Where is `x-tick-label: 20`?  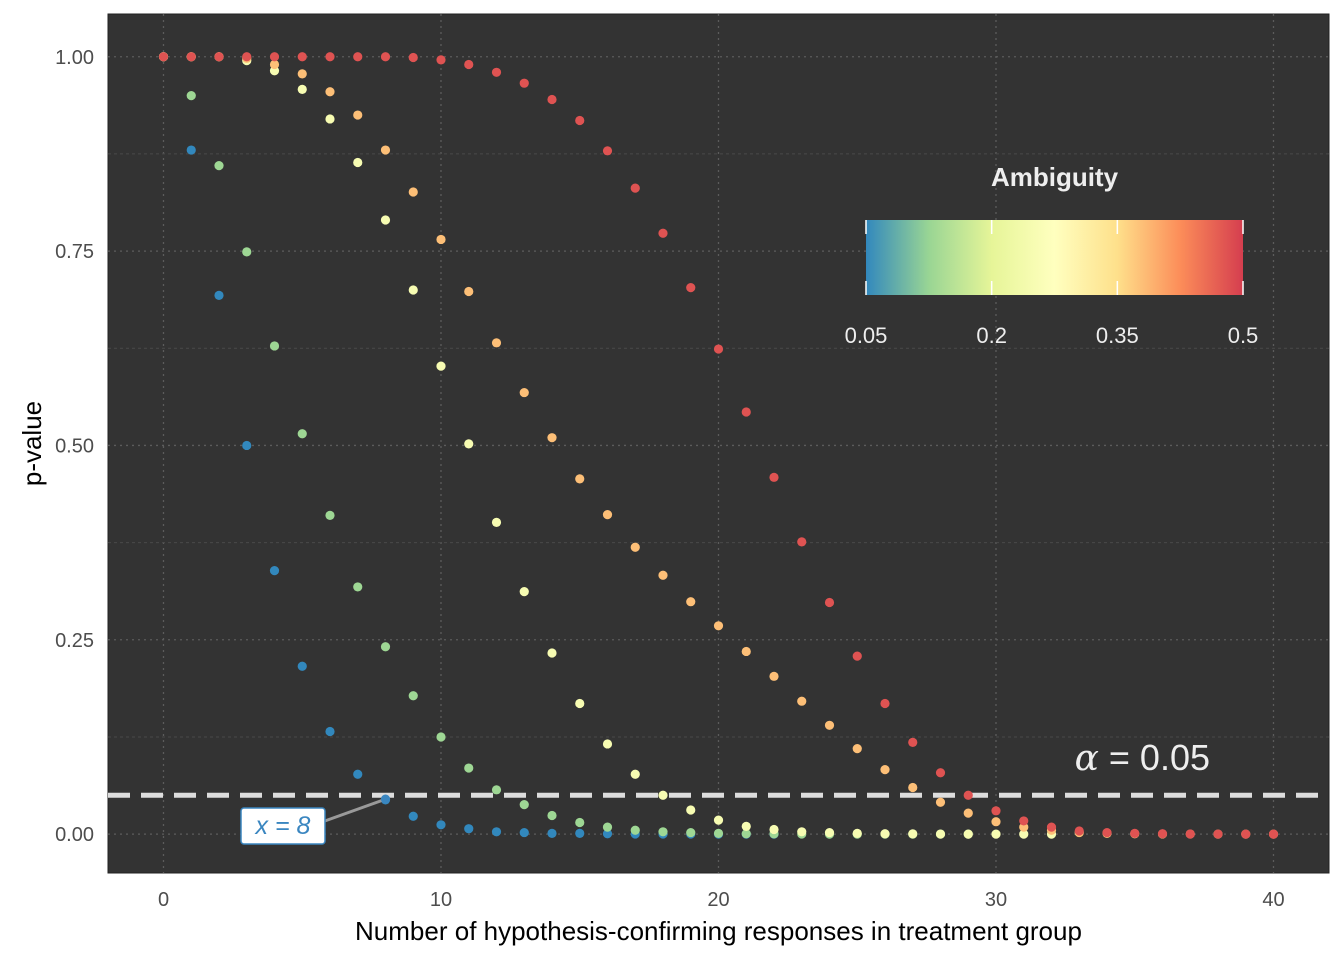 x-tick-label: 20 is located at coordinates (718, 900).